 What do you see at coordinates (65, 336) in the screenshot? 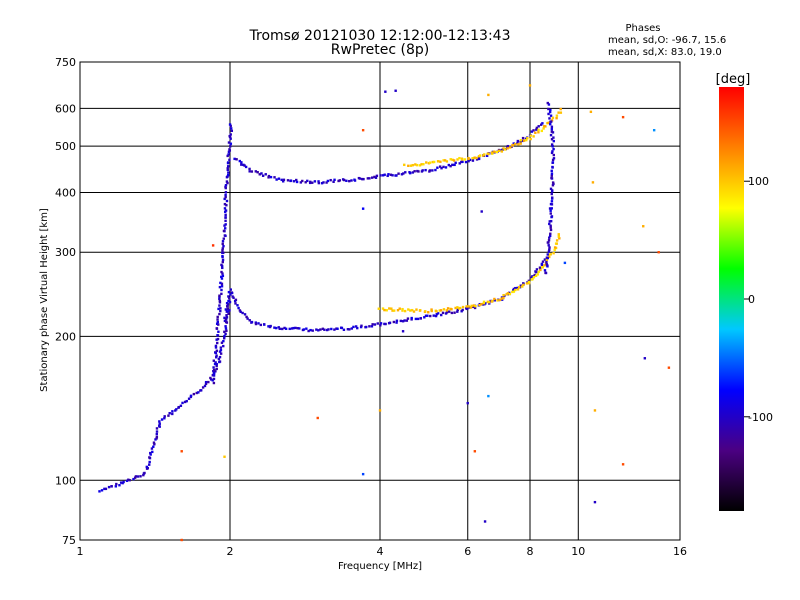
I see `y-tick-label: 200` at bounding box center [65, 336].